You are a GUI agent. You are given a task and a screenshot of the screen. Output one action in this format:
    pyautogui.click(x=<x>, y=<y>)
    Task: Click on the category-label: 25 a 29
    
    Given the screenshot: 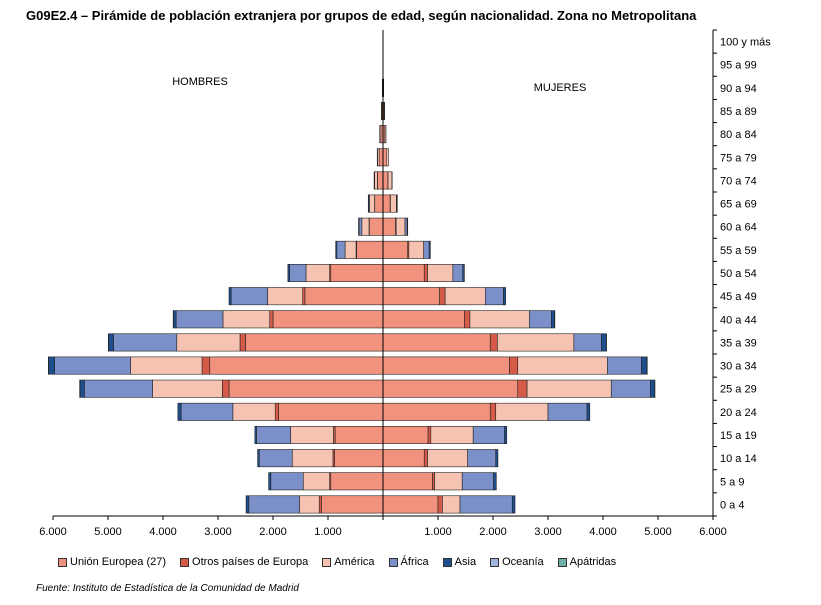 What is the action you would take?
    pyautogui.click(x=738, y=390)
    